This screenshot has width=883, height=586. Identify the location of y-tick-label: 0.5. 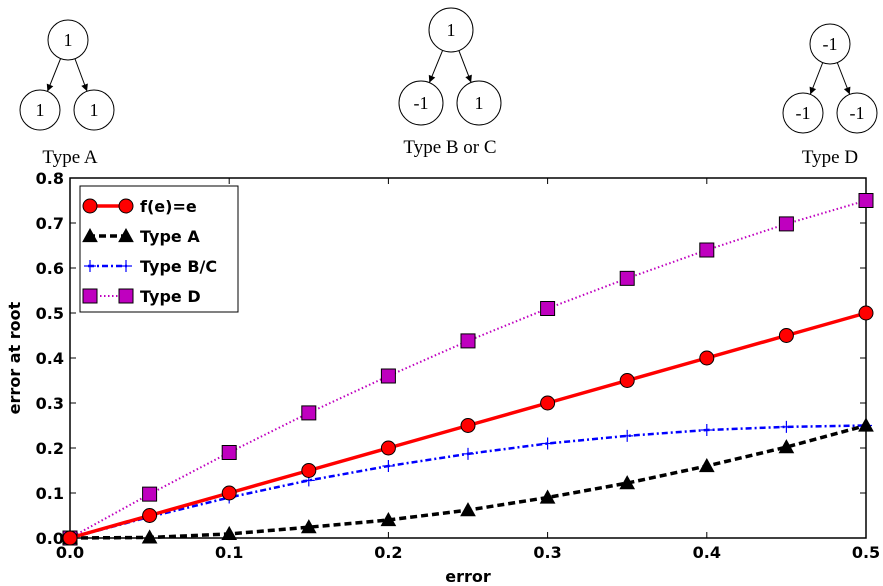
(50, 313).